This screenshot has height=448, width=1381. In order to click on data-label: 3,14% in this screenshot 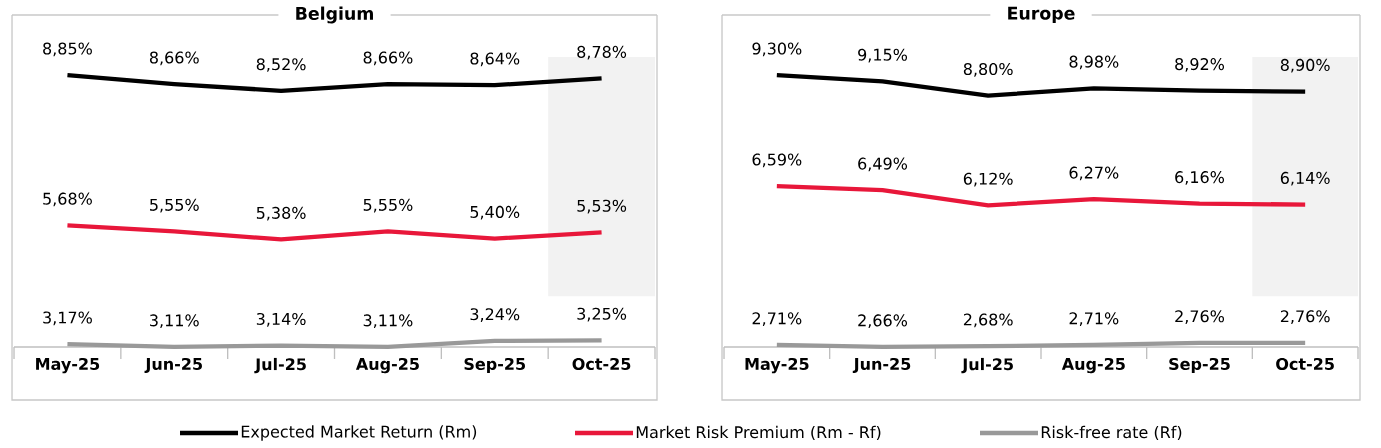, I will do `click(281, 319)`.